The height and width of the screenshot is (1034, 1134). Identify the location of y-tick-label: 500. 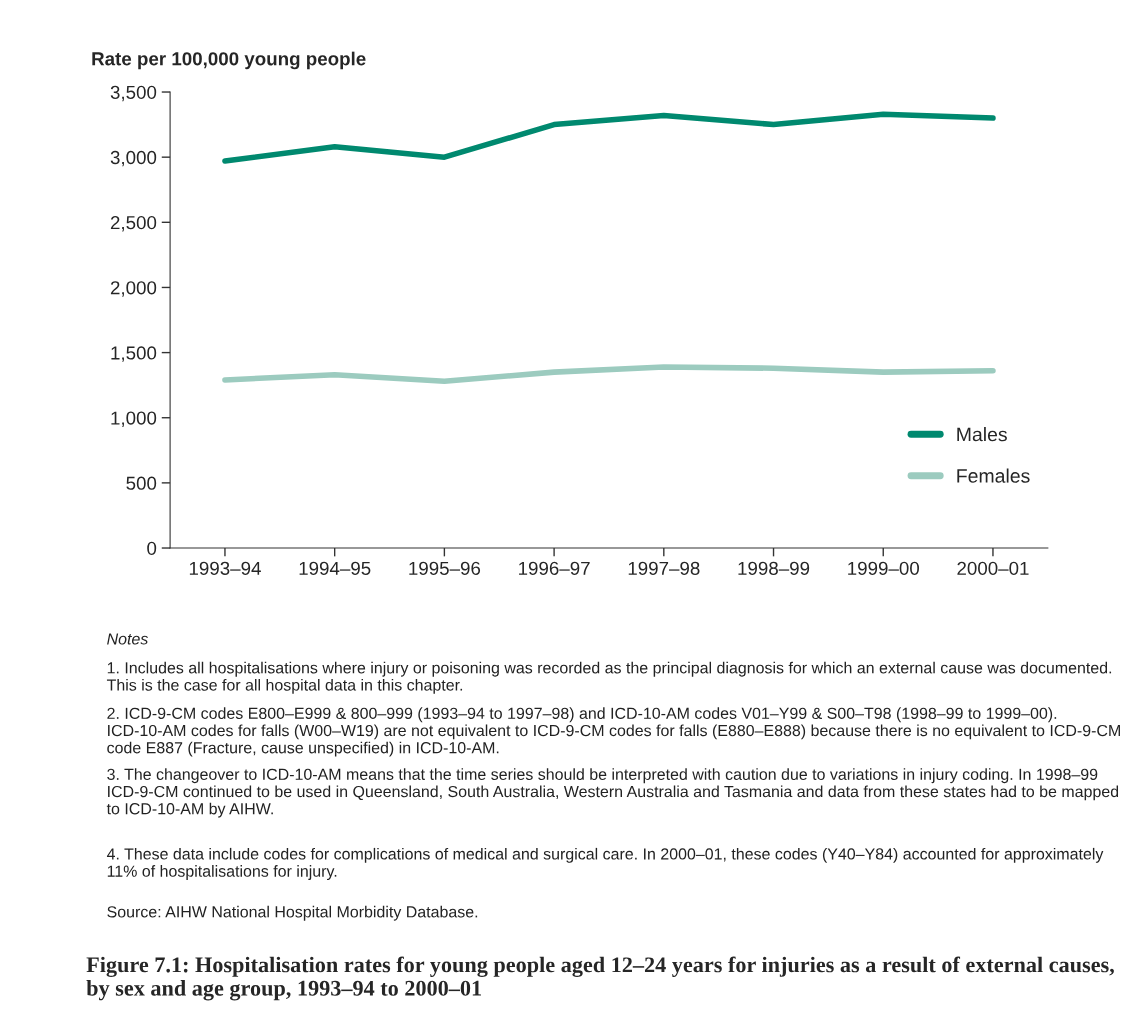
(141, 483).